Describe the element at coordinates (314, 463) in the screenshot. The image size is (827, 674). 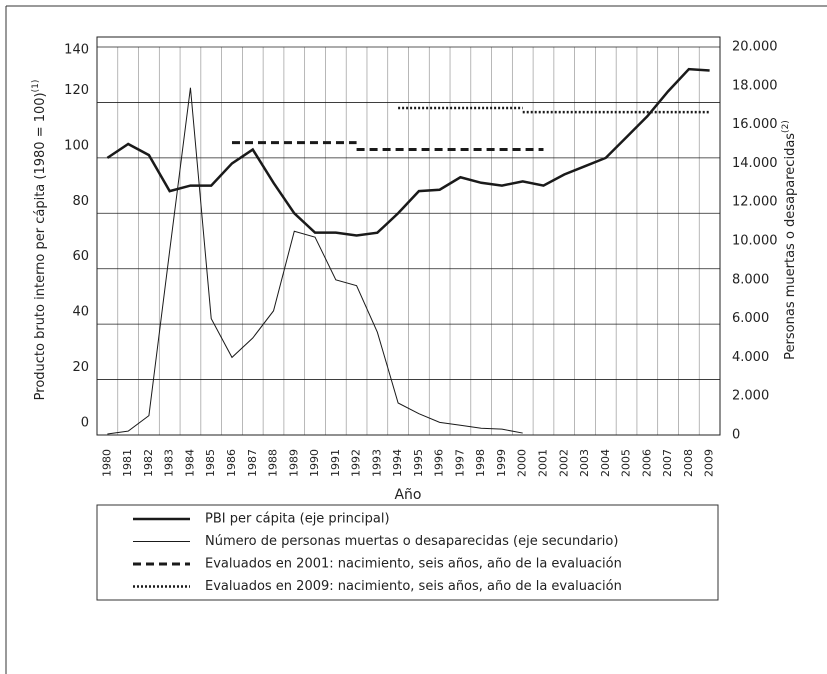
I see `x-tick-label: 1990` at that location.